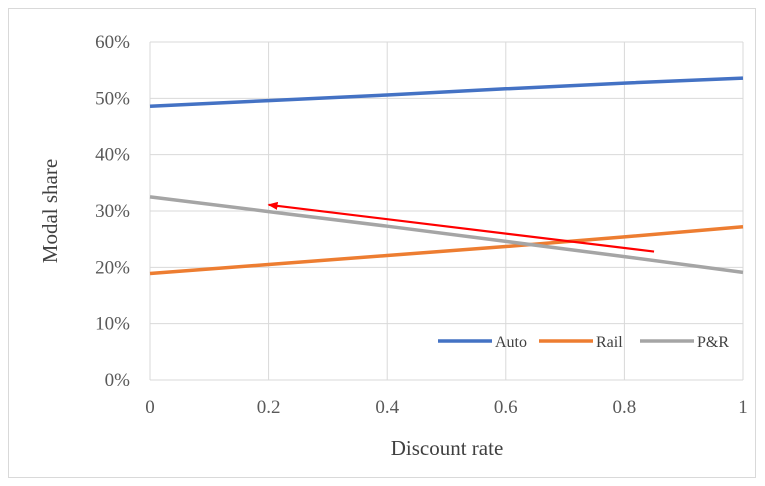  Describe the element at coordinates (387, 407) in the screenshot. I see `x-tick-label: 0.4` at that location.